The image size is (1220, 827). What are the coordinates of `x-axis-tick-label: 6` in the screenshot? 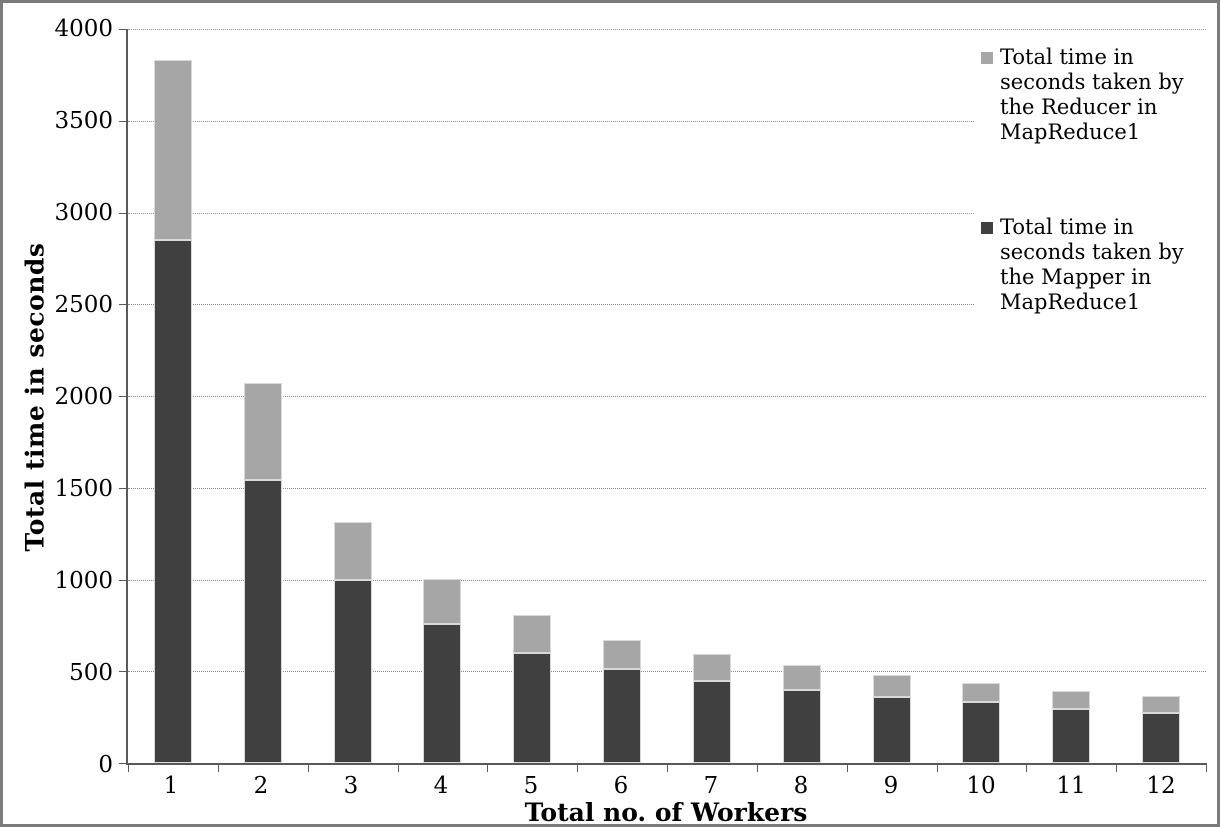 It's located at (621, 786).